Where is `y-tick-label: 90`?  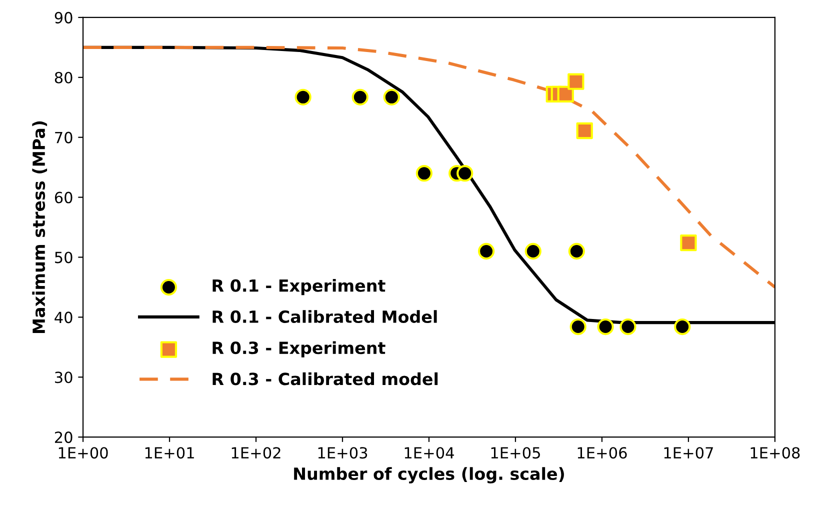
y-tick-label: 90 is located at coordinates (63, 18).